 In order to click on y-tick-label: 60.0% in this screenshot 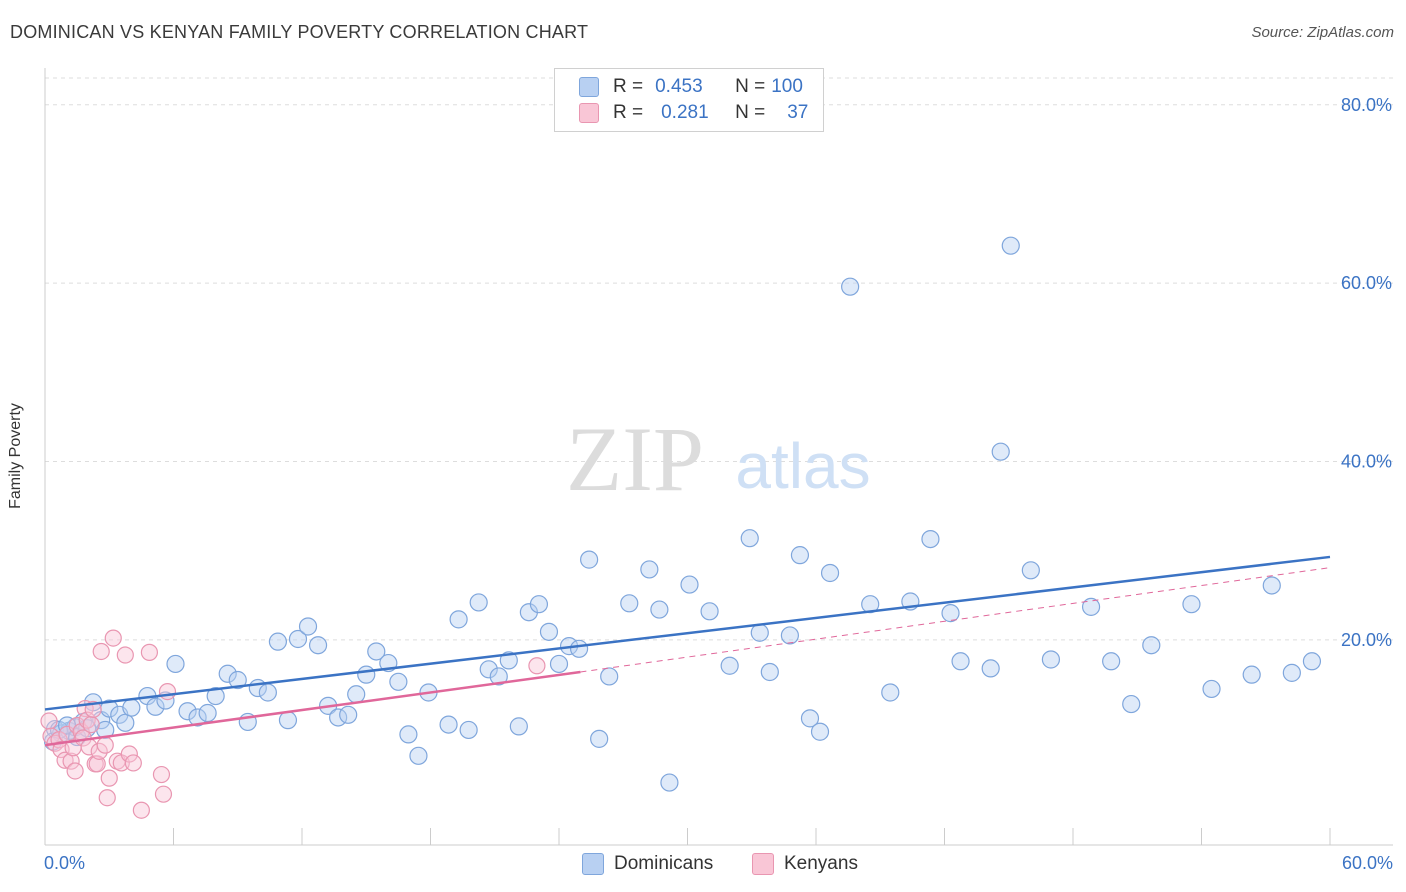, I will do `click(1366, 283)`.